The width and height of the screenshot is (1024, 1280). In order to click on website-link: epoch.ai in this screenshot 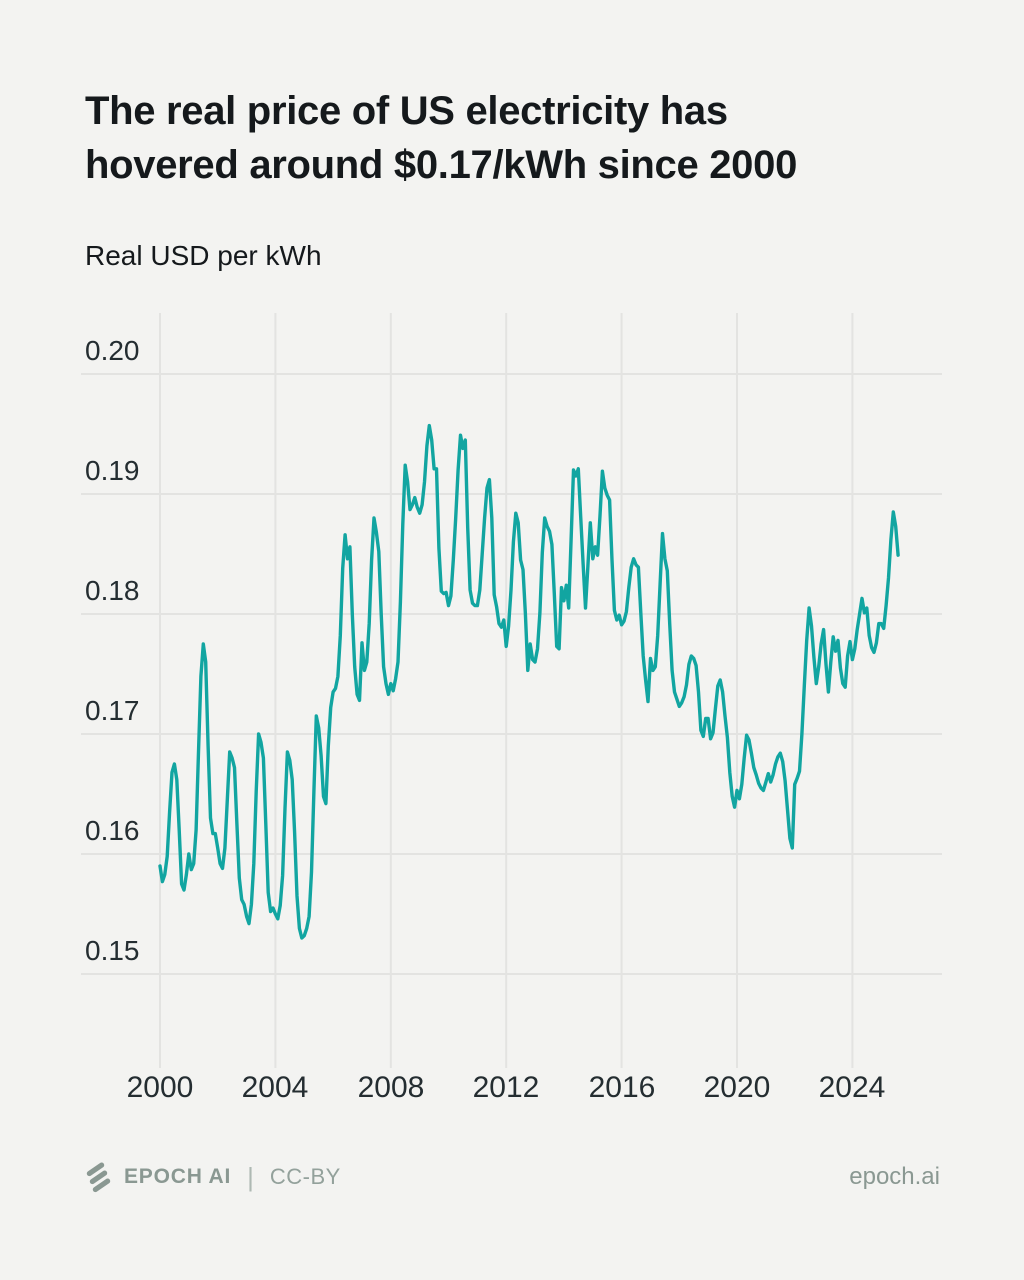, I will do `click(894, 1176)`.